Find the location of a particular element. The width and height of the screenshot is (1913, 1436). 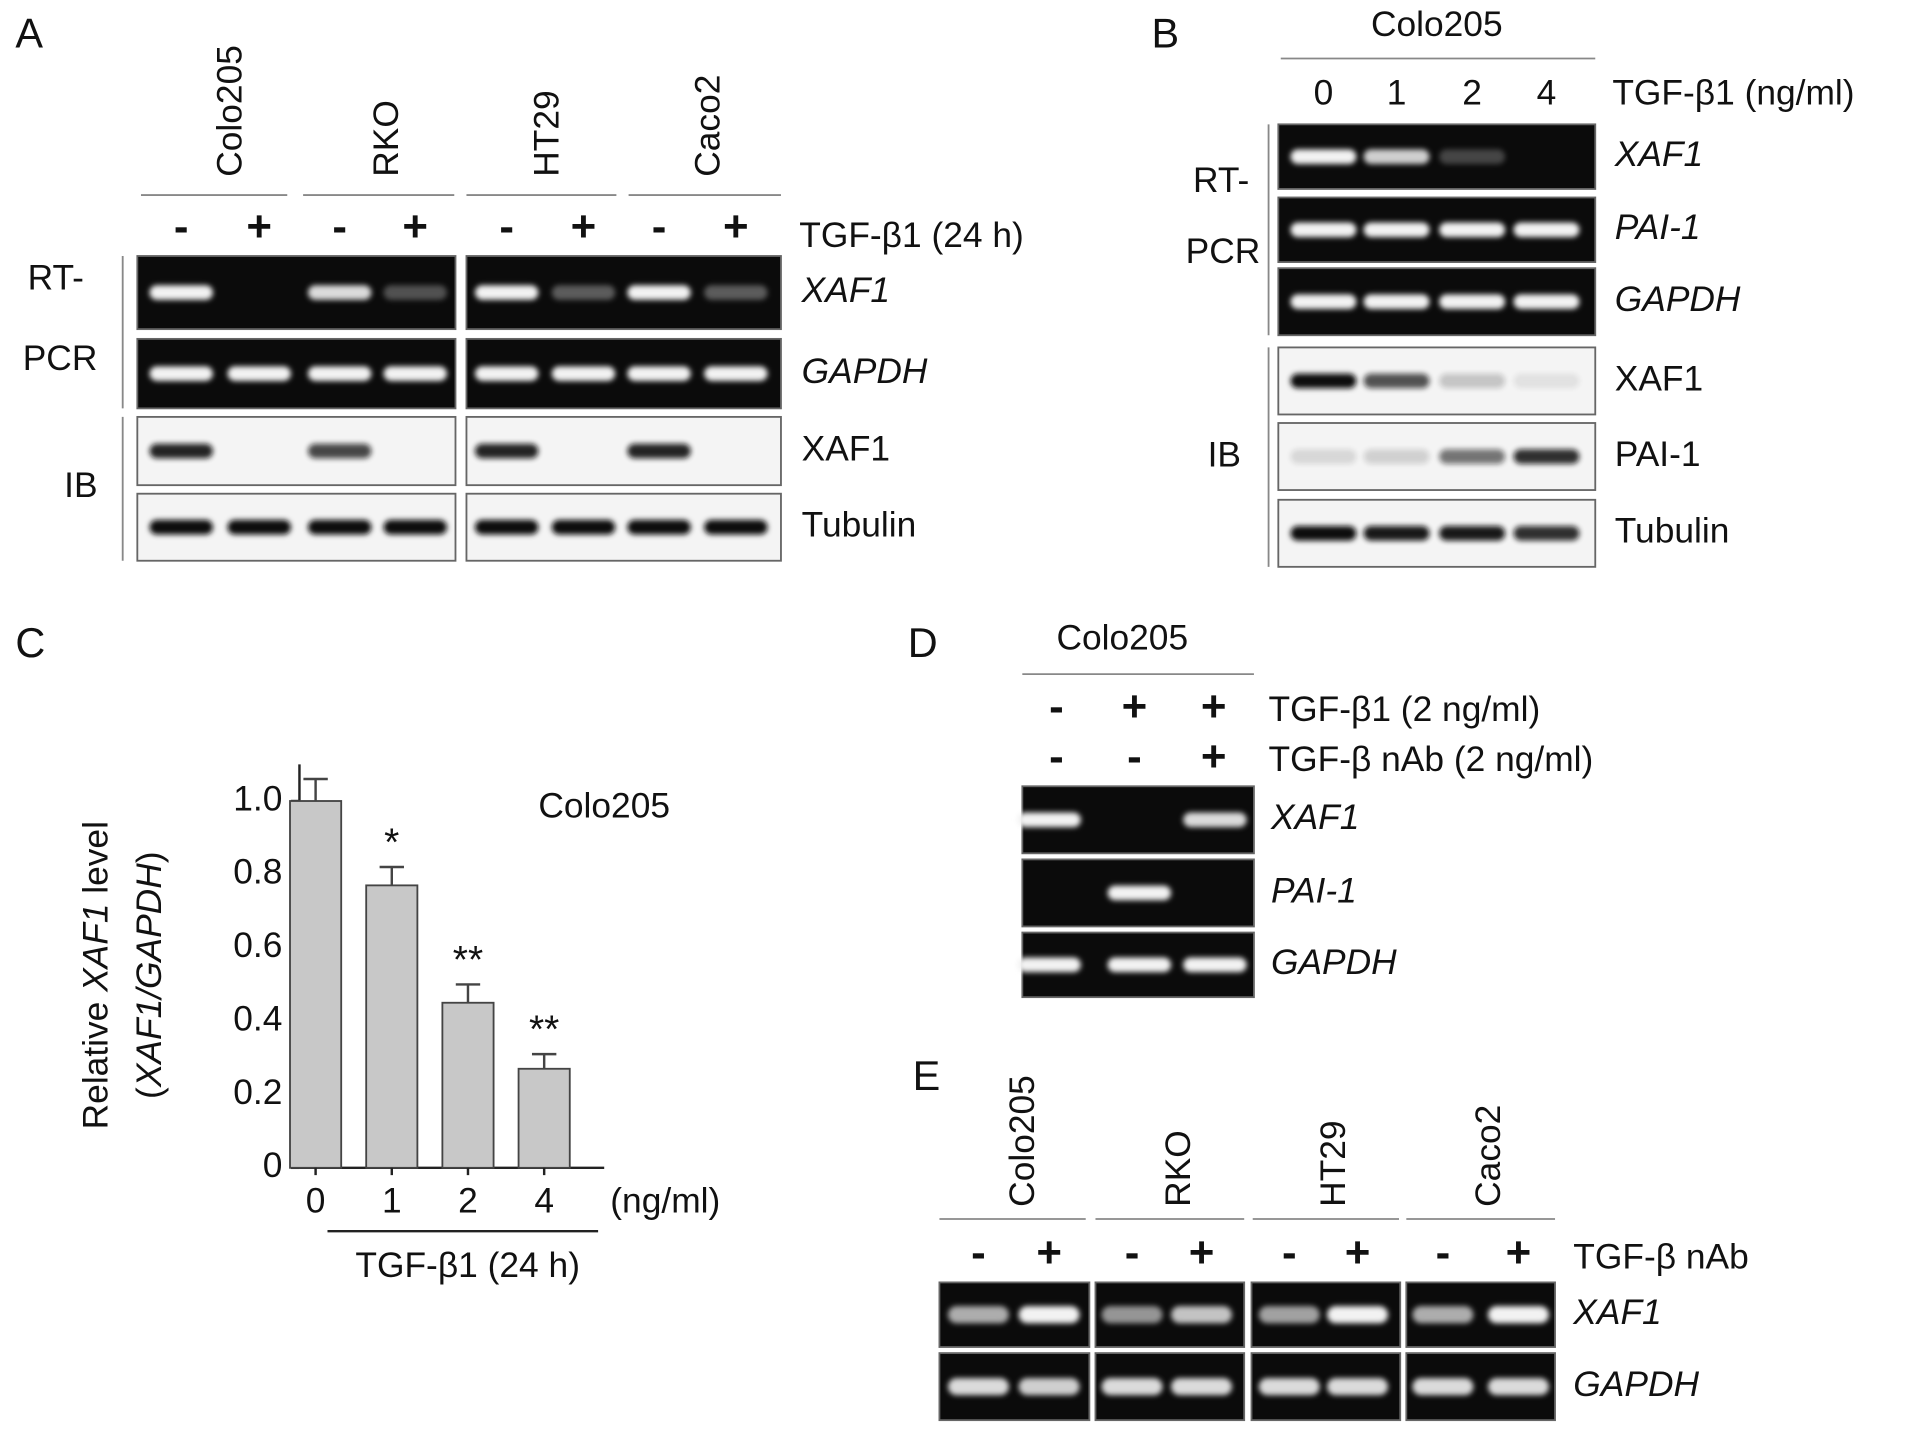

treatment-label: TGF-β nAb (2 ng/ml) is located at coordinates (1431, 759).